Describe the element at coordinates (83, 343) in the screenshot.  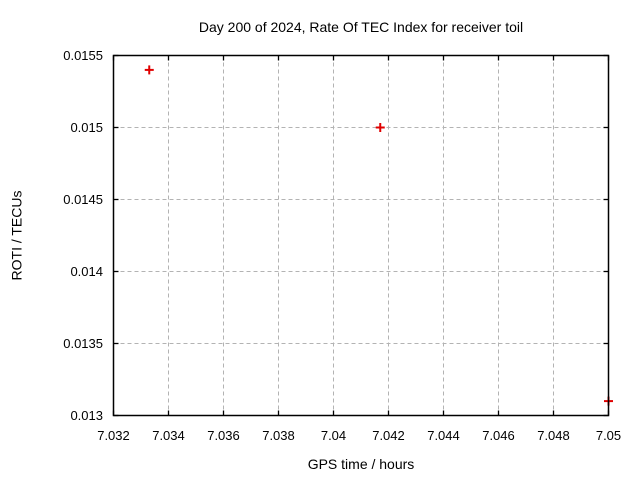
I see `y-tick-label: 0.0135` at that location.